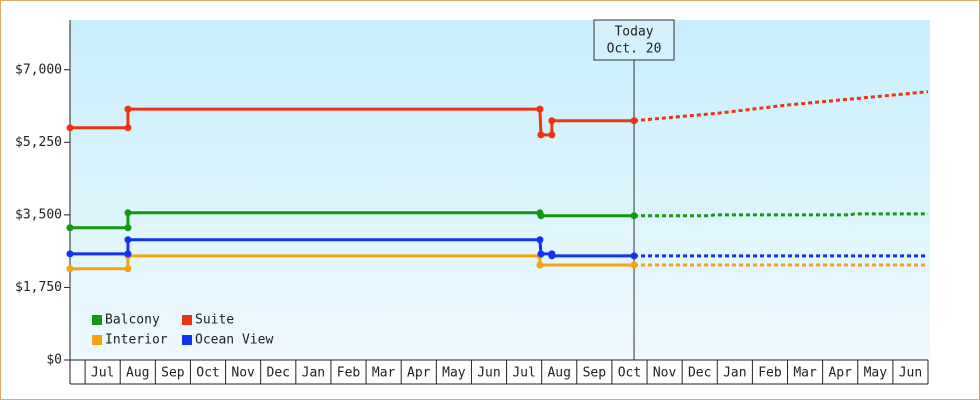 The width and height of the screenshot is (980, 400). What do you see at coordinates (38, 287) in the screenshot?
I see `y-tick-label: $1,750` at bounding box center [38, 287].